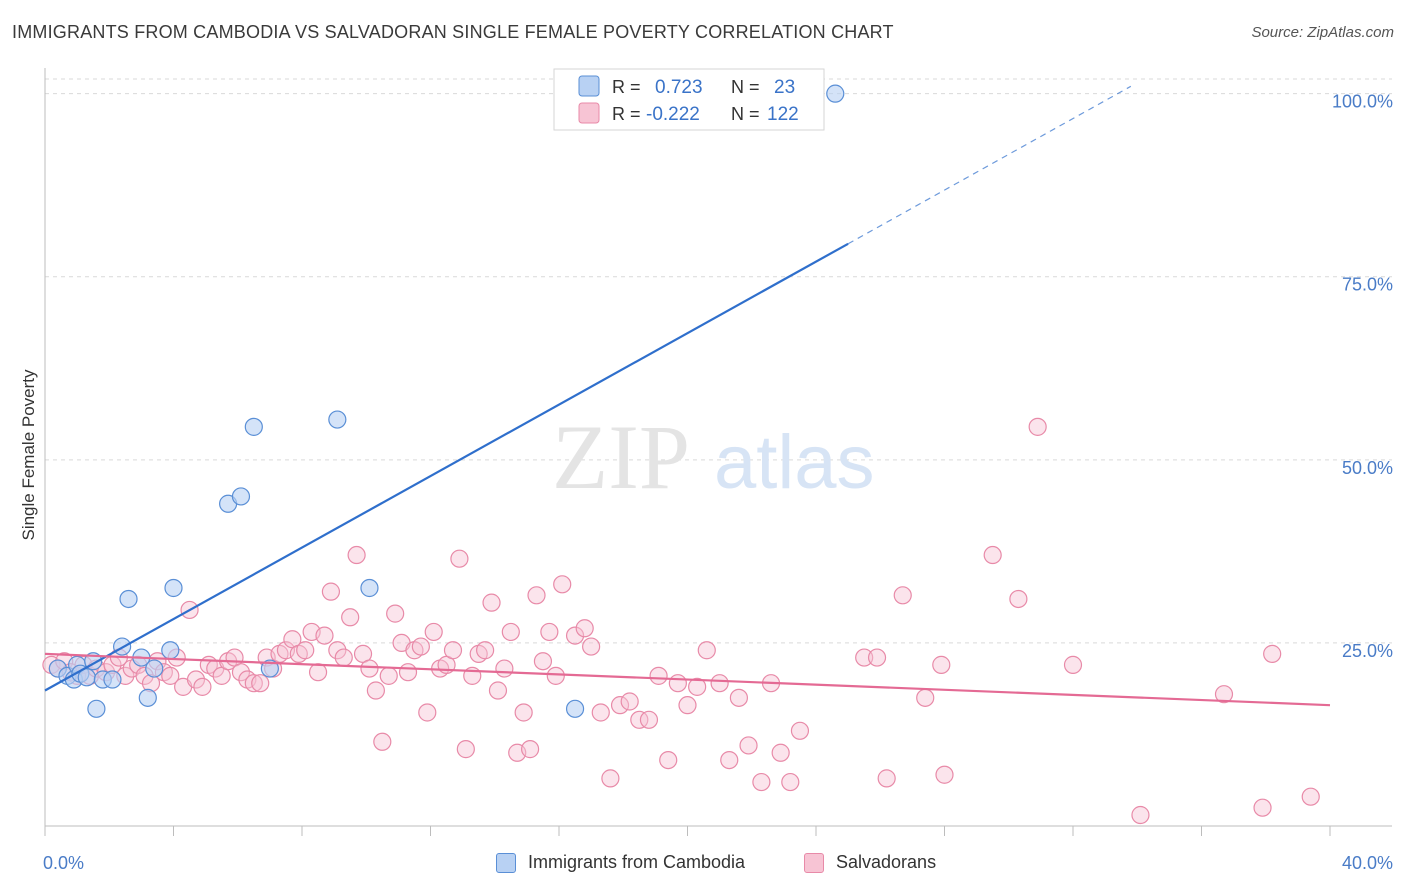 This screenshot has width=1406, height=892. Describe the element at coordinates (626, 87) in the screenshot. I see `legend-r-label-1: R =` at that location.